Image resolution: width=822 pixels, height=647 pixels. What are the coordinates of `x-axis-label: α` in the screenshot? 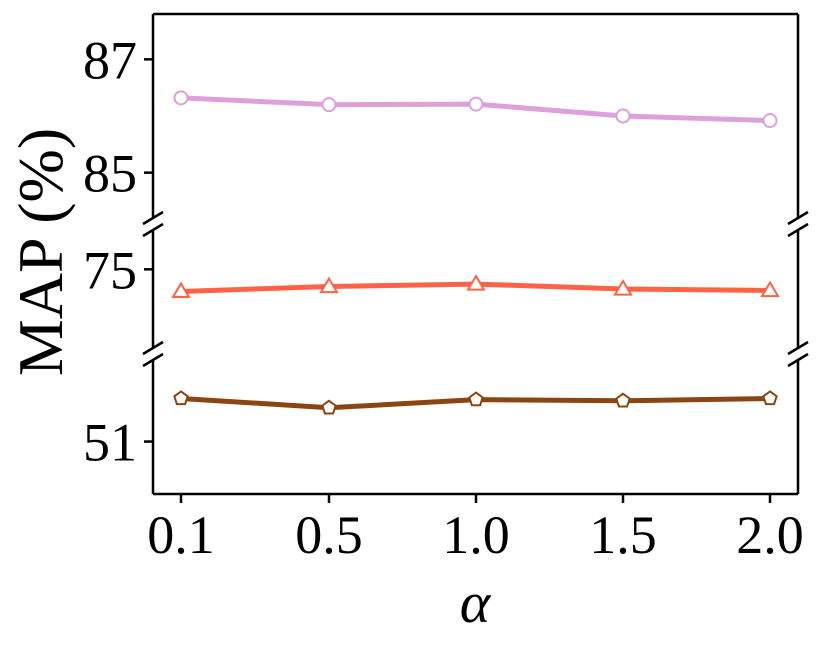 It's located at (476, 602).